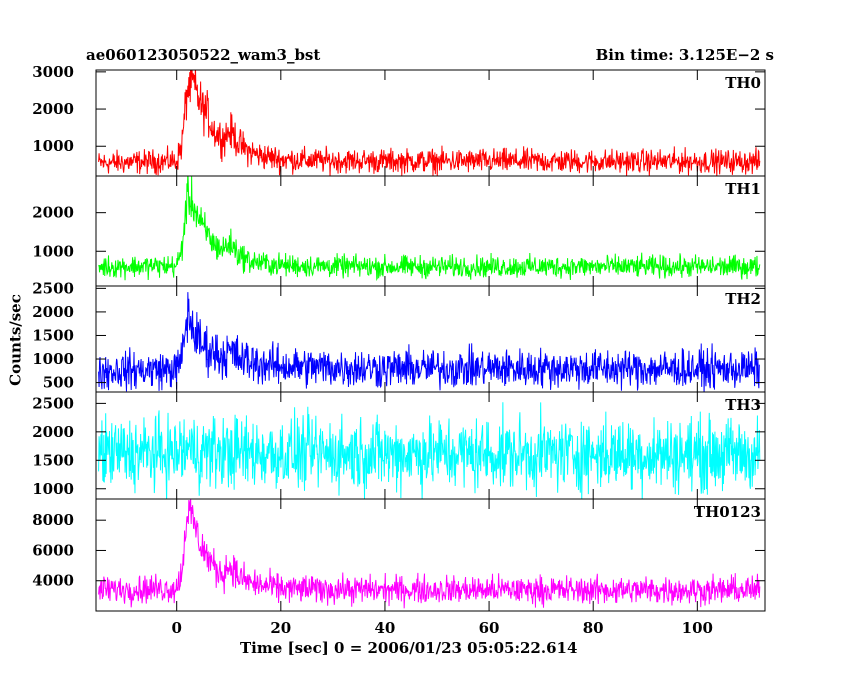  Describe the element at coordinates (743, 299) in the screenshot. I see `panel-name-th2: TH2` at that location.